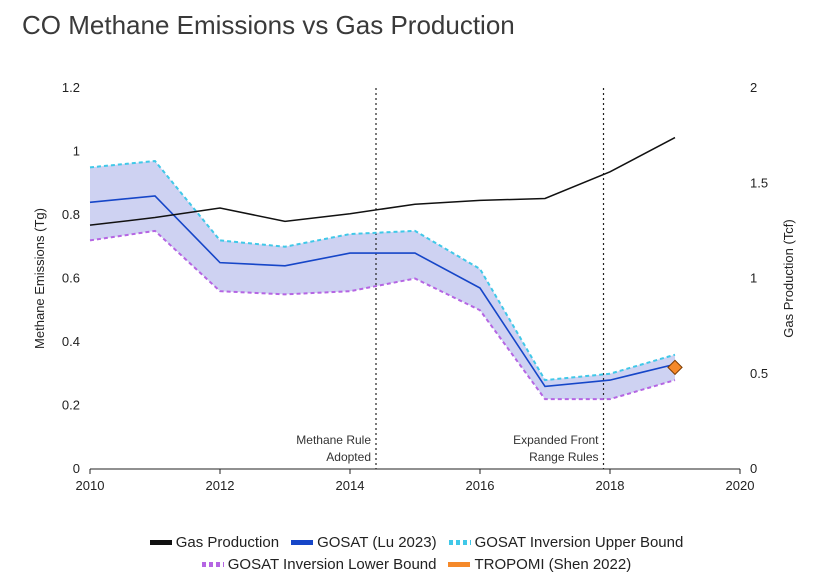  I want to click on x-tick-label: 2010, so click(90, 485).